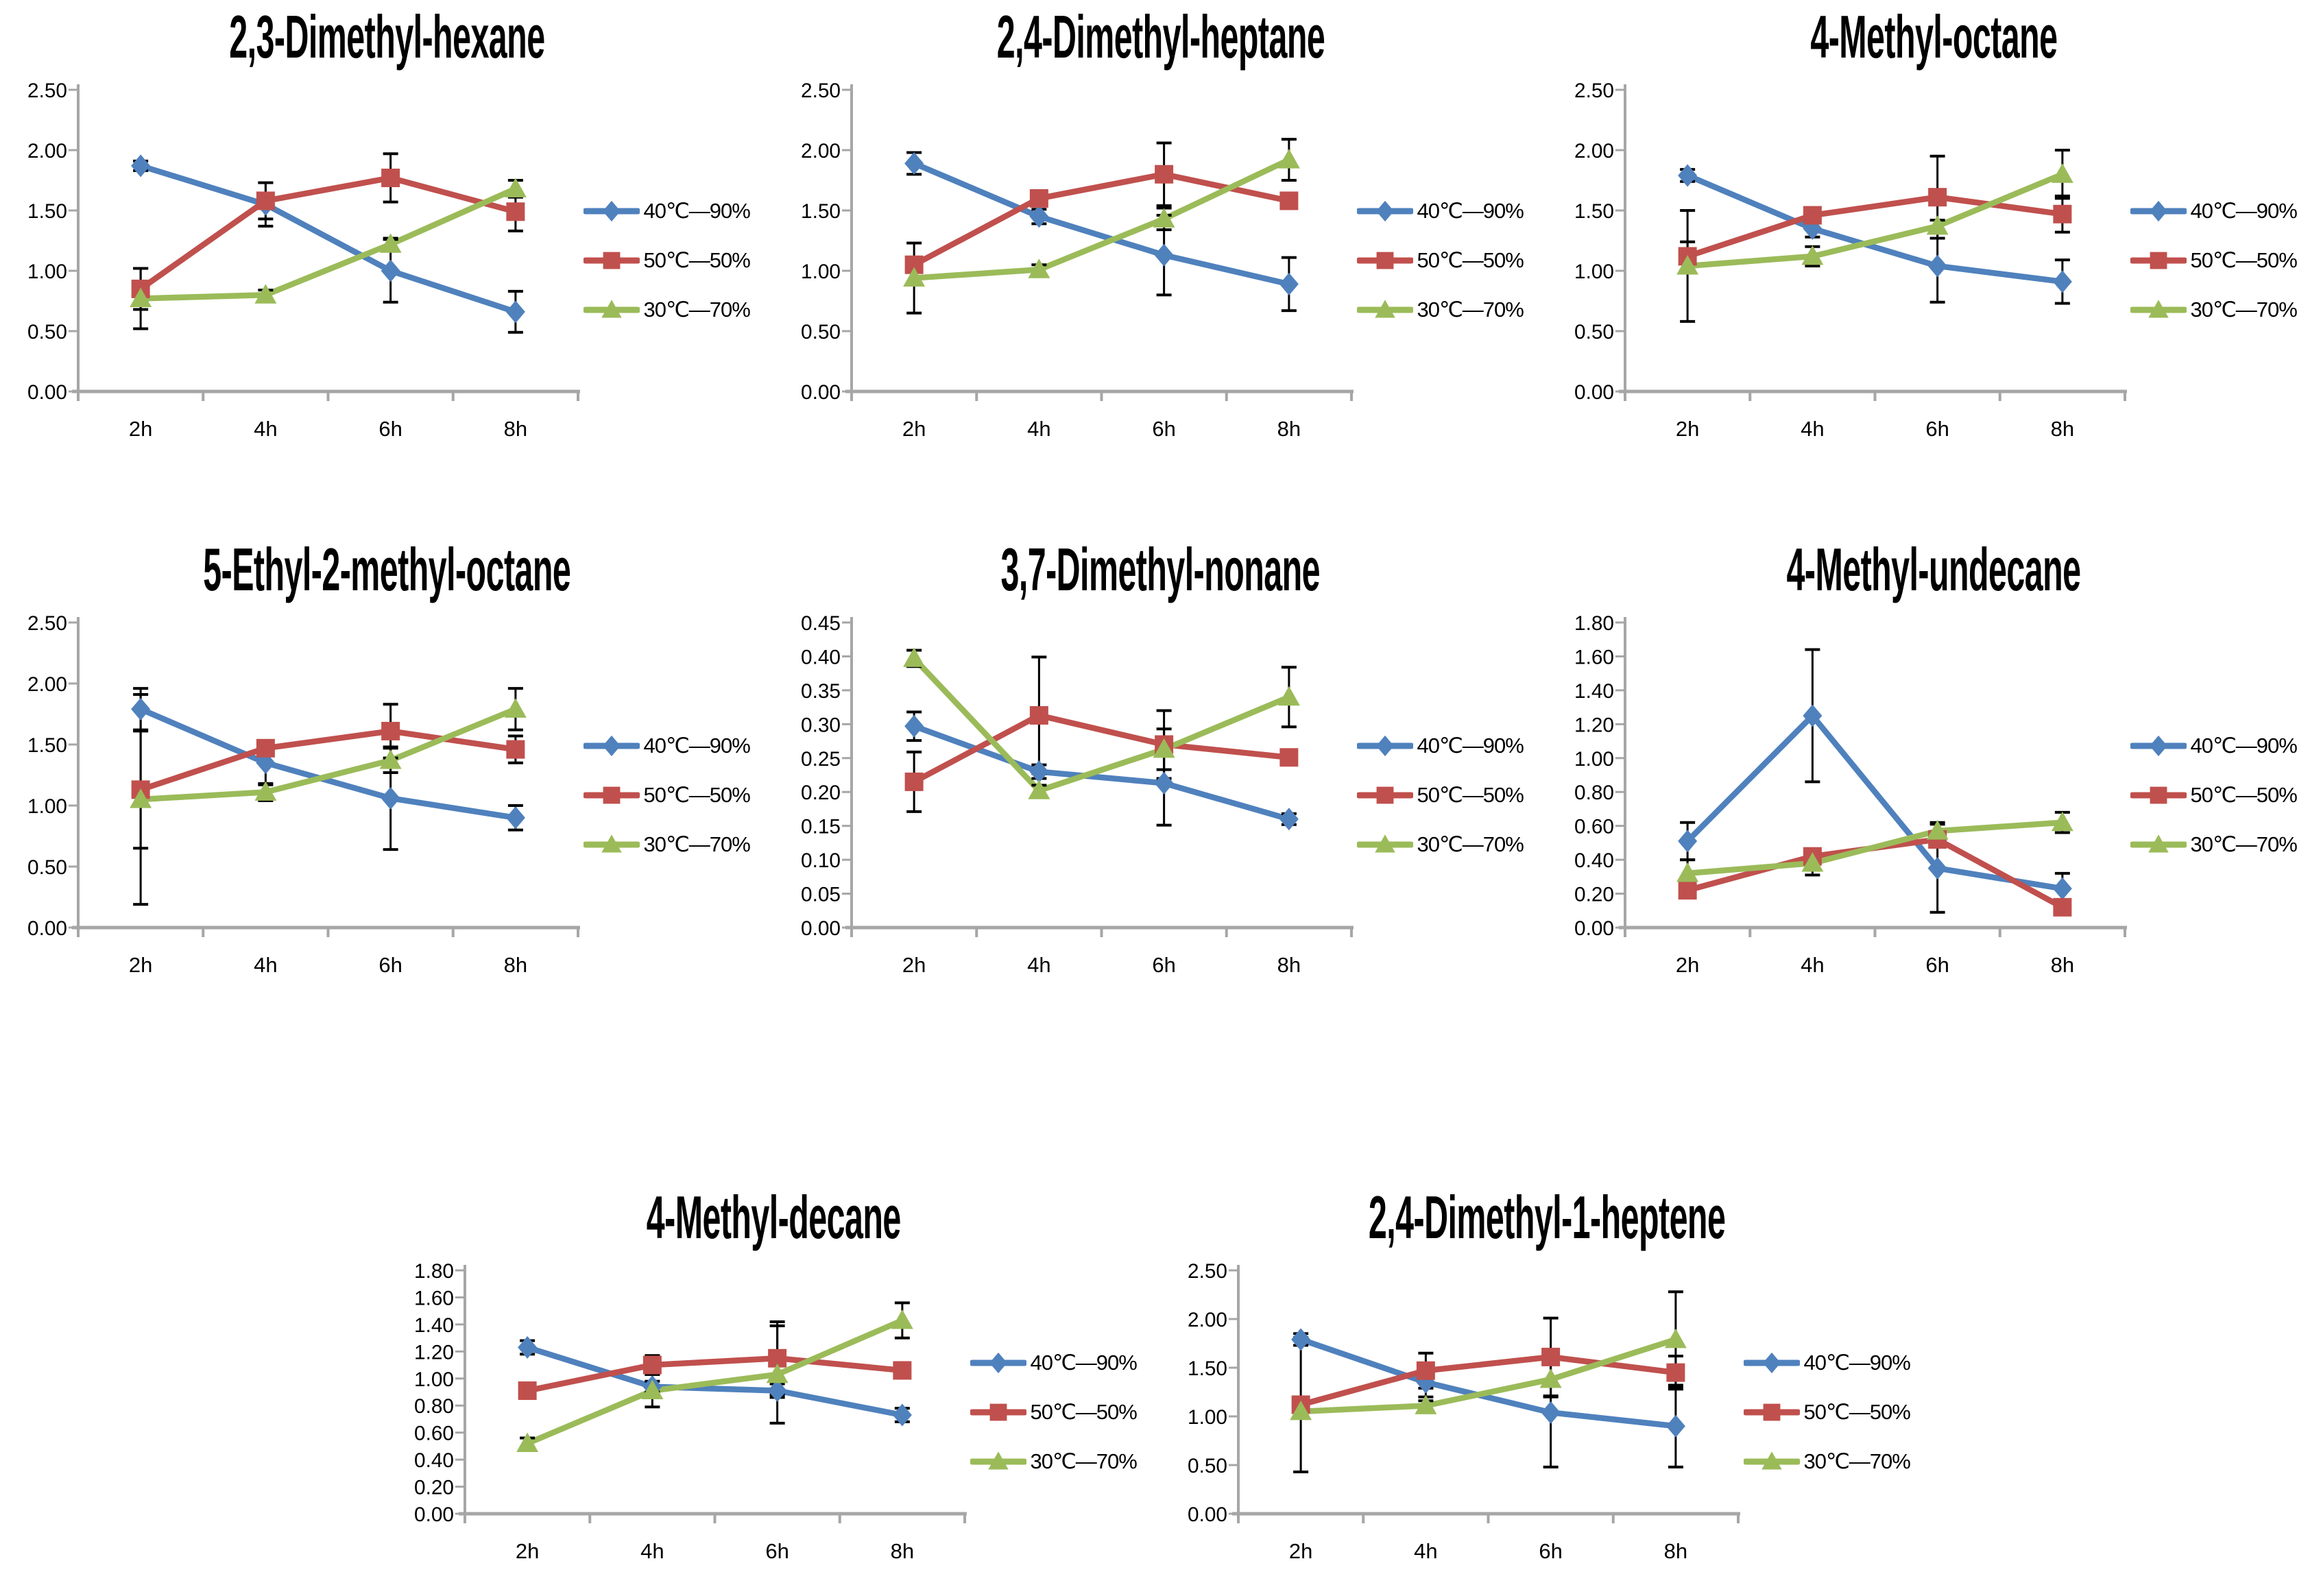 The width and height of the screenshot is (2321, 1596). What do you see at coordinates (821, 827) in the screenshot?
I see `y-axis-tick-label: 0.15` at bounding box center [821, 827].